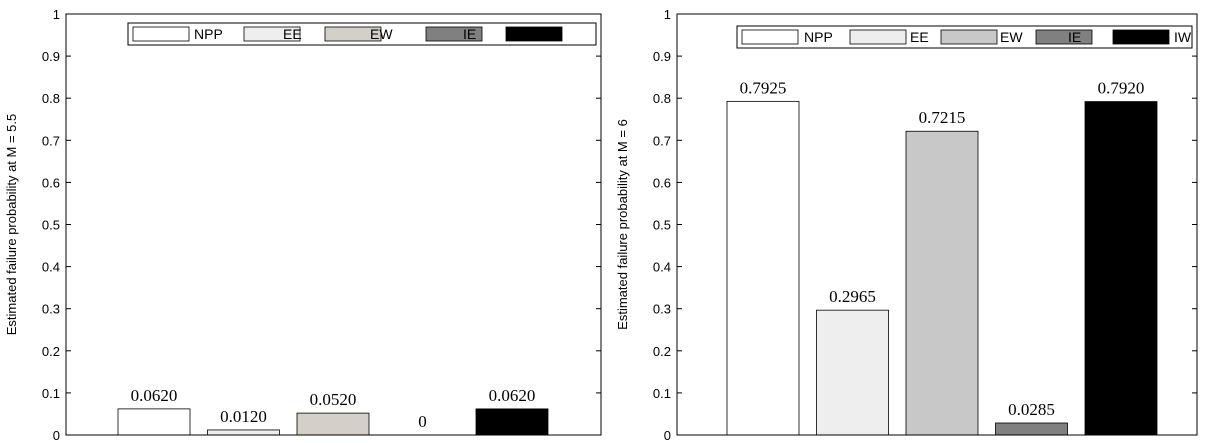 The width and height of the screenshot is (1208, 443). Describe the element at coordinates (243, 416) in the screenshot. I see `value-label-ee: 0.0120` at that location.